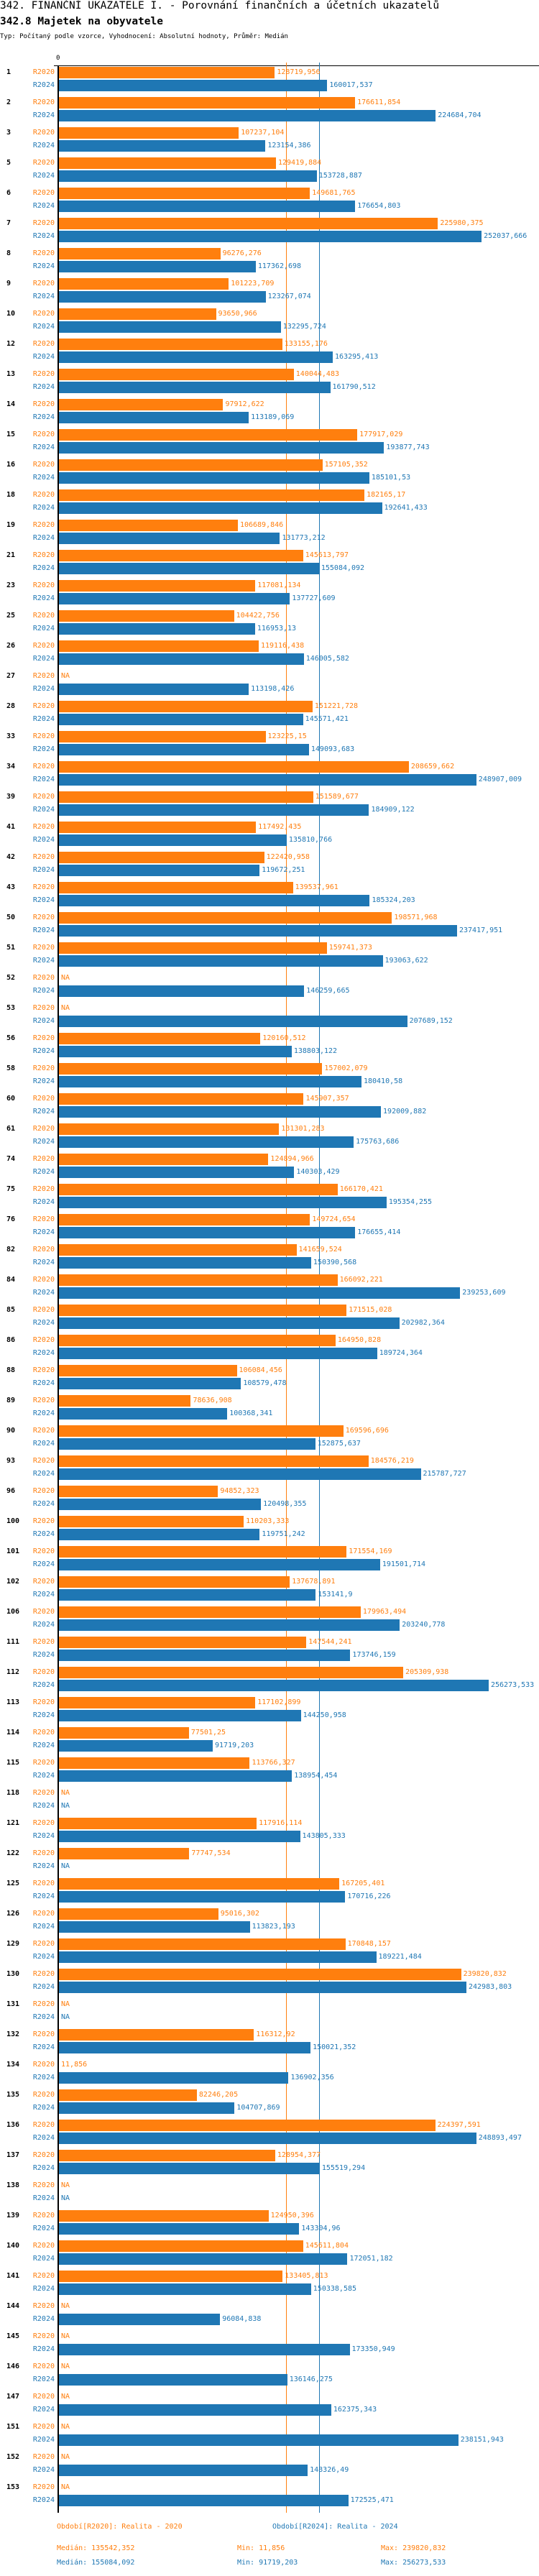 This screenshot has width=539, height=2576. I want to click on value-label: 170716,226, so click(369, 1896).